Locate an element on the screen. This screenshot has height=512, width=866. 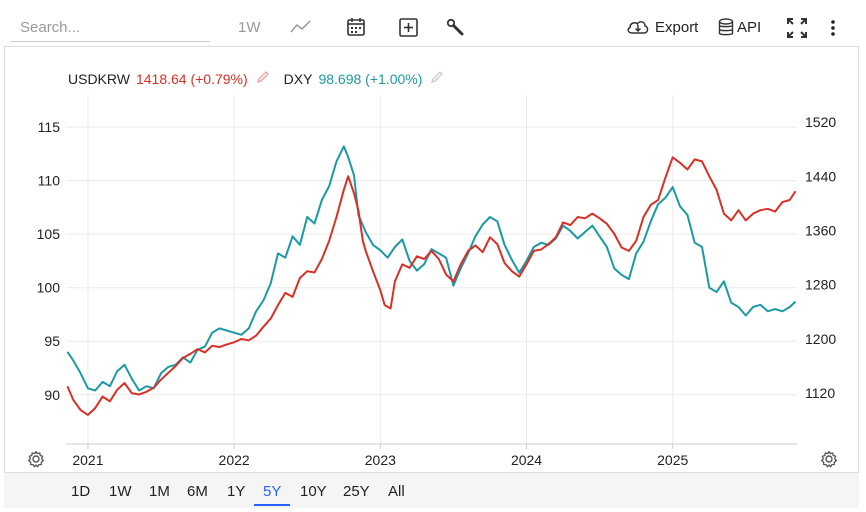
range-all: All is located at coordinates (396, 491).